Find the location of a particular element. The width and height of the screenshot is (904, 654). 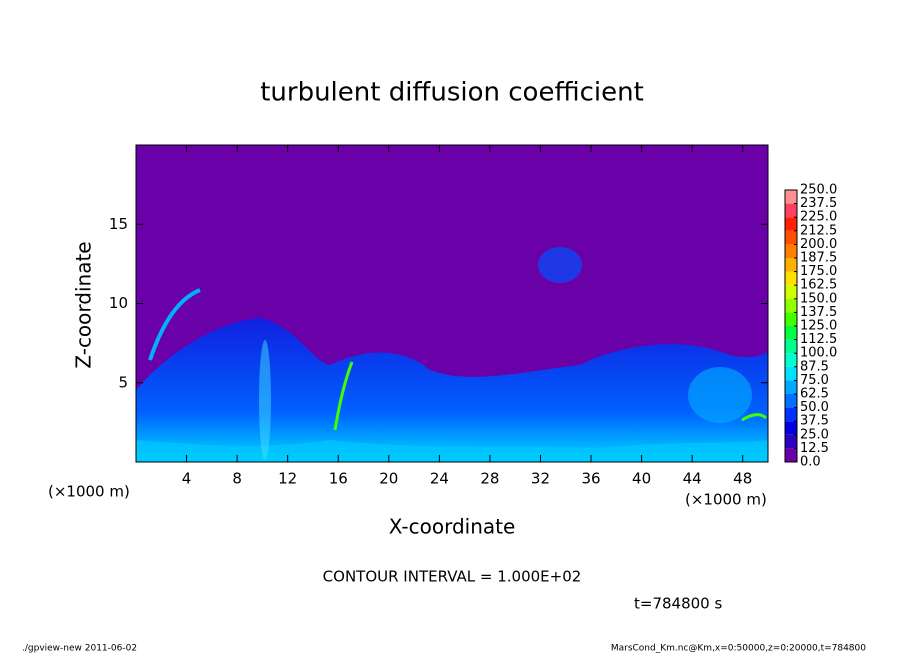

colorbar-label: 12.5 is located at coordinates (814, 448).